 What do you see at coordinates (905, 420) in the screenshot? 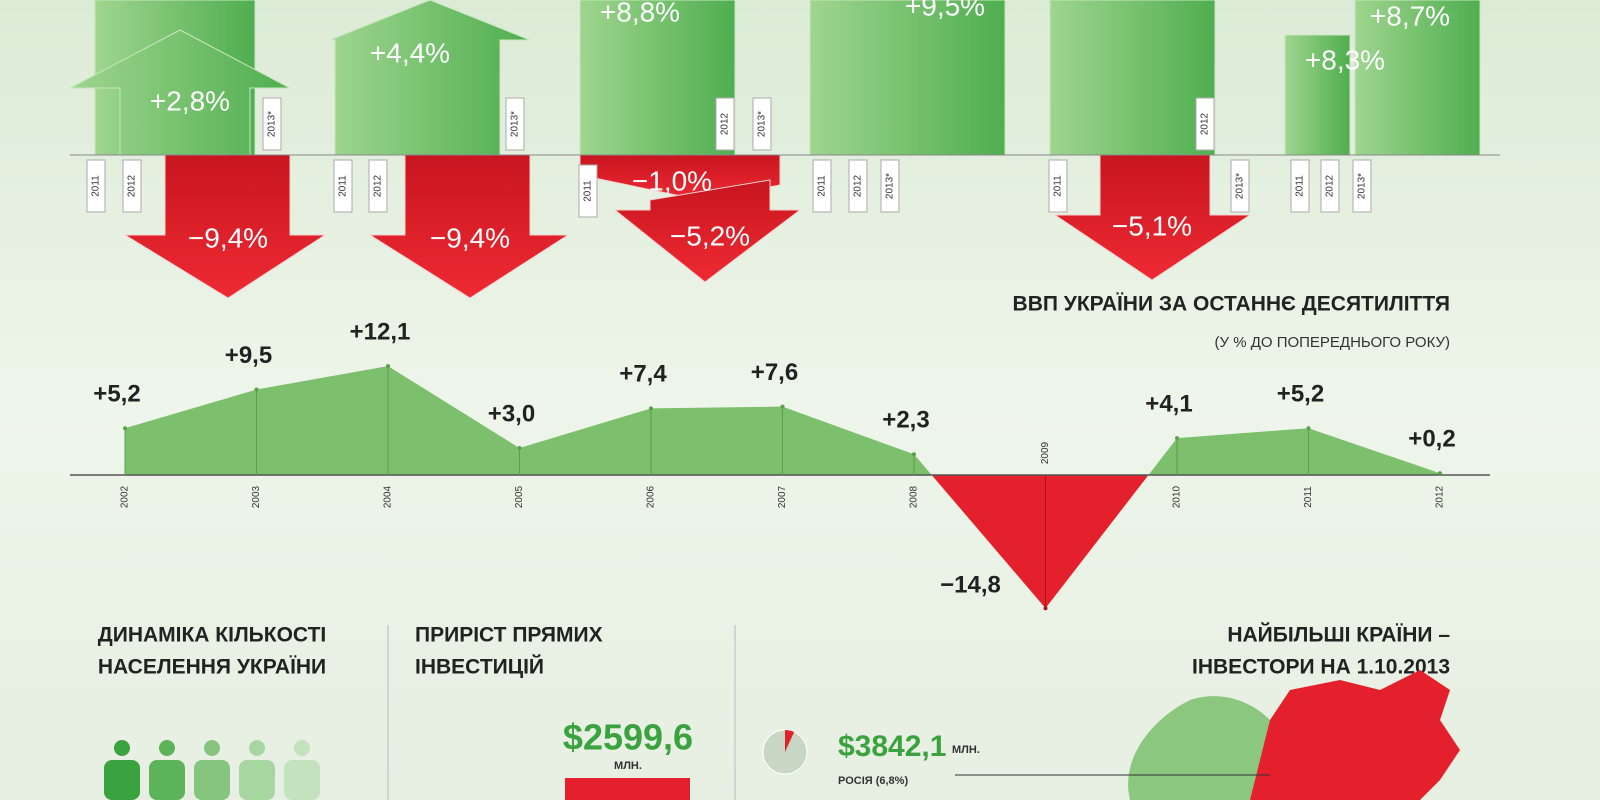
I see `value-label: +2,3` at bounding box center [905, 420].